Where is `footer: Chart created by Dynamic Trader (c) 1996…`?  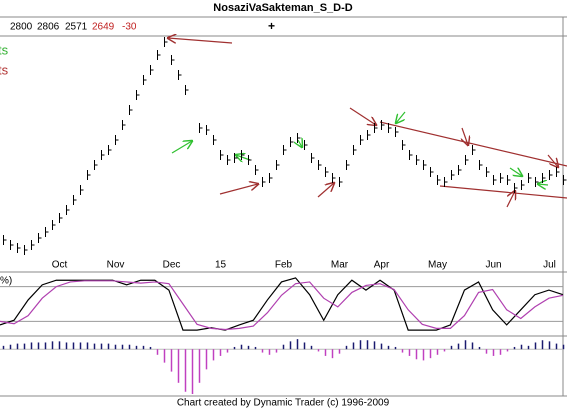
footer: Chart created by Dynamic Trader (c) 1996… is located at coordinates (283, 403).